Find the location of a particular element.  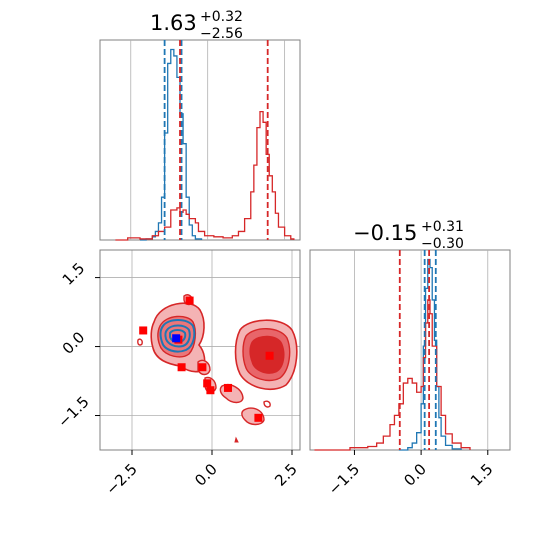

x-tick-label: −1.5 is located at coordinates (344, 479).